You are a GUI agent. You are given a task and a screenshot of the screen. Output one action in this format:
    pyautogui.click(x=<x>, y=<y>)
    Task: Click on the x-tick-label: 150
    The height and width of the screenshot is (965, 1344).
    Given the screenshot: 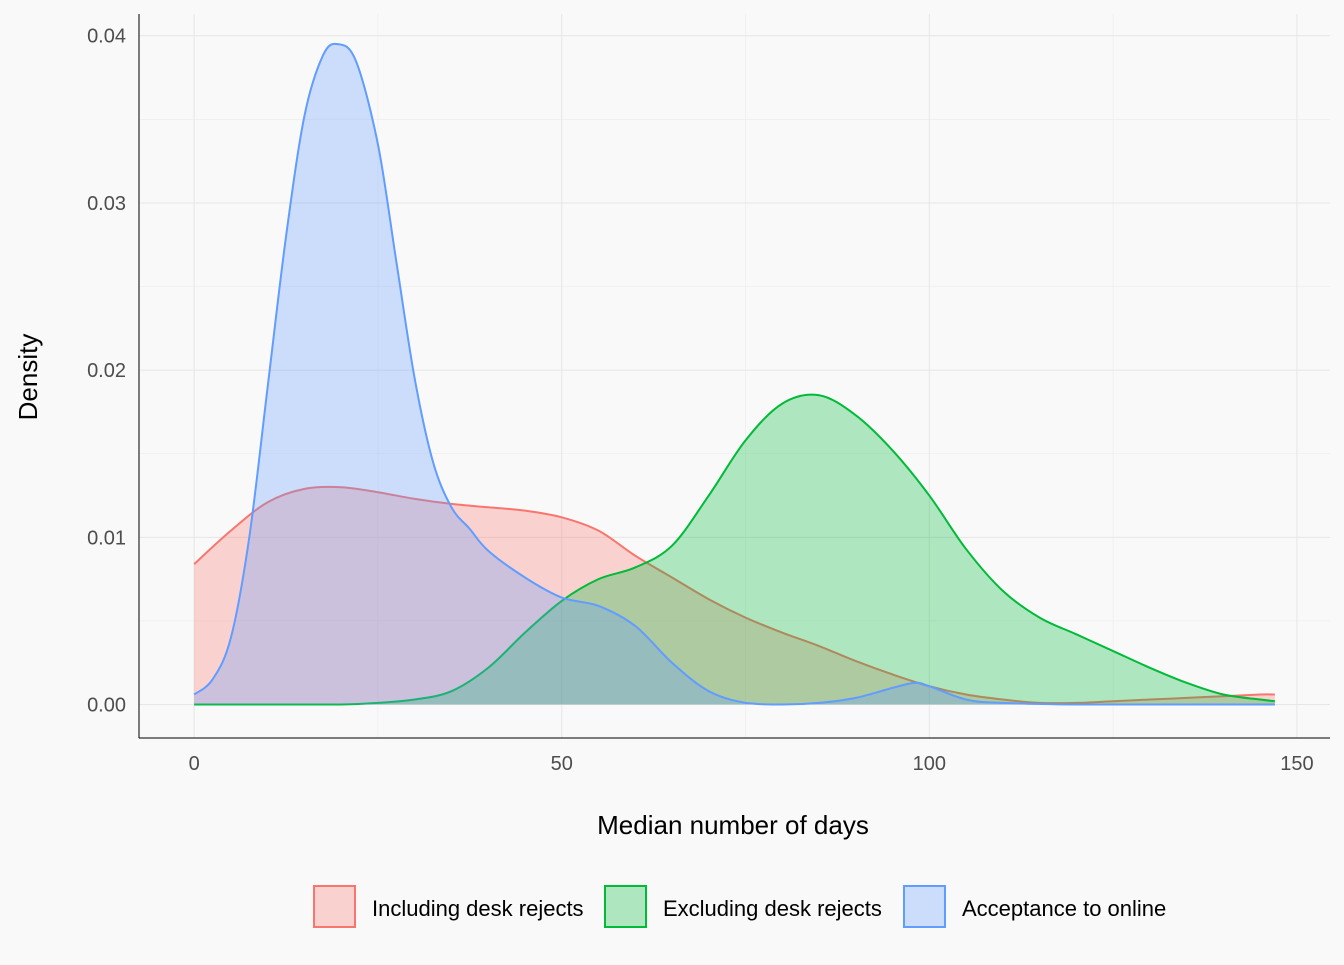 What is the action you would take?
    pyautogui.click(x=1296, y=764)
    